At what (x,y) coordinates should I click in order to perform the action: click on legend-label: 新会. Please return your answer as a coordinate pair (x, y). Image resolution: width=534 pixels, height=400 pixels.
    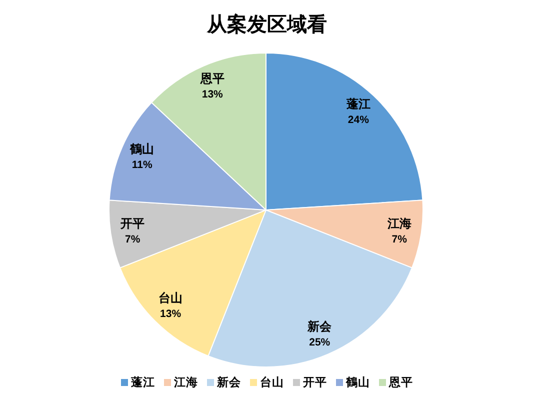
    Looking at the image, I should click on (229, 383).